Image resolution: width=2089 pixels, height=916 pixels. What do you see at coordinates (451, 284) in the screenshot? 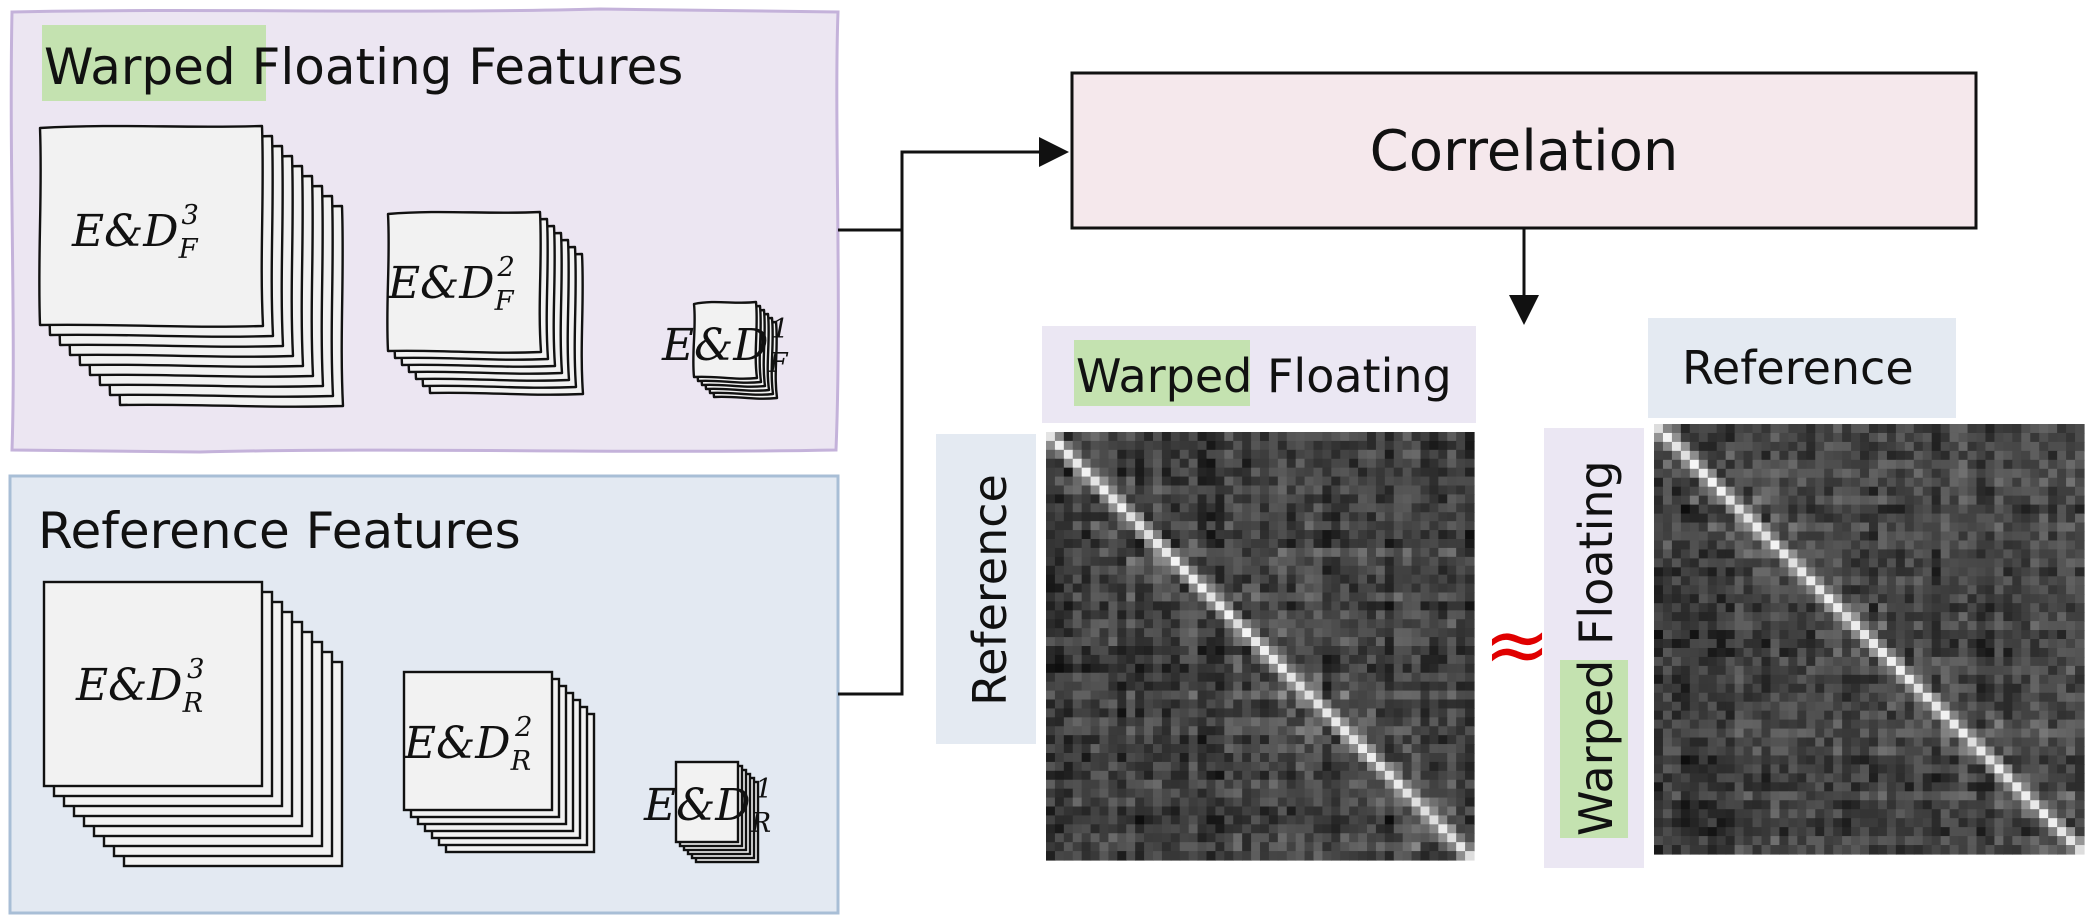
I see `feature-label-warped-2: E&DF2` at bounding box center [451, 284].